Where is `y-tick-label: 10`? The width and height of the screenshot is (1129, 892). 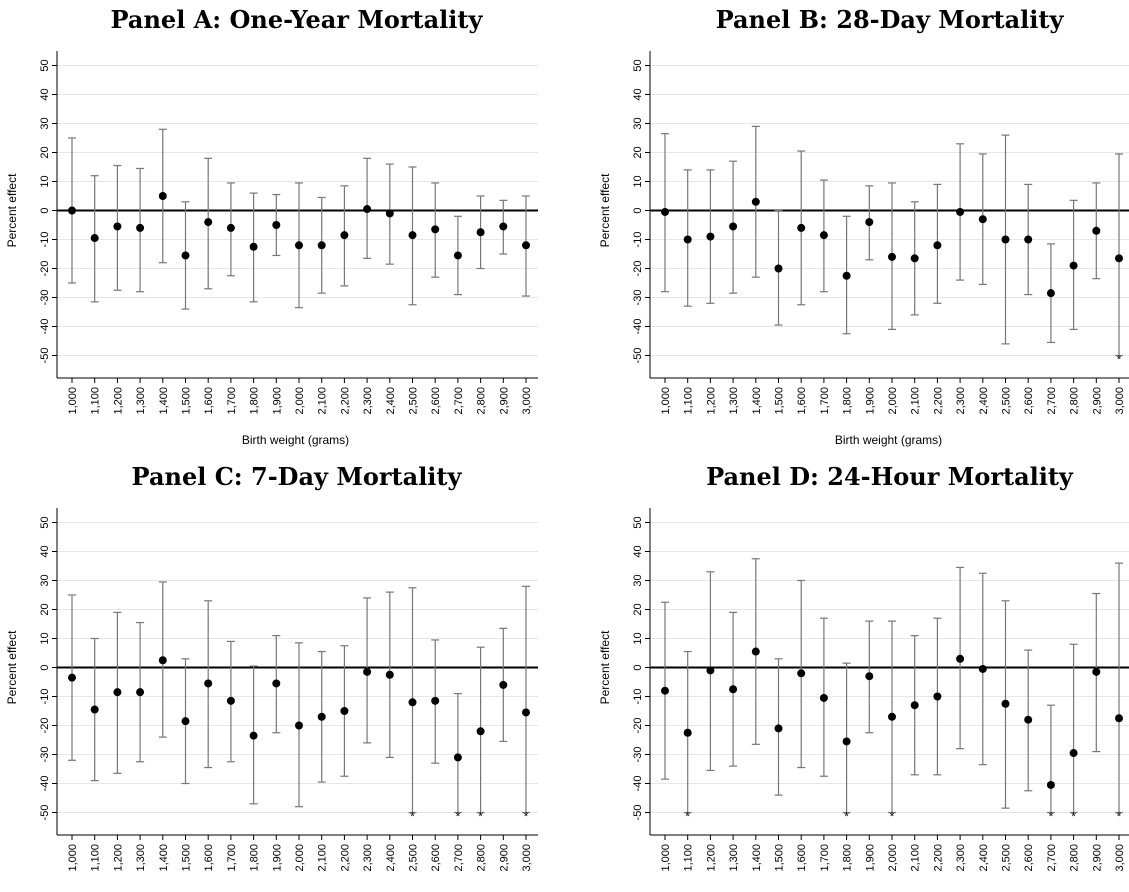
y-tick-label: 10 is located at coordinates (45, 181).